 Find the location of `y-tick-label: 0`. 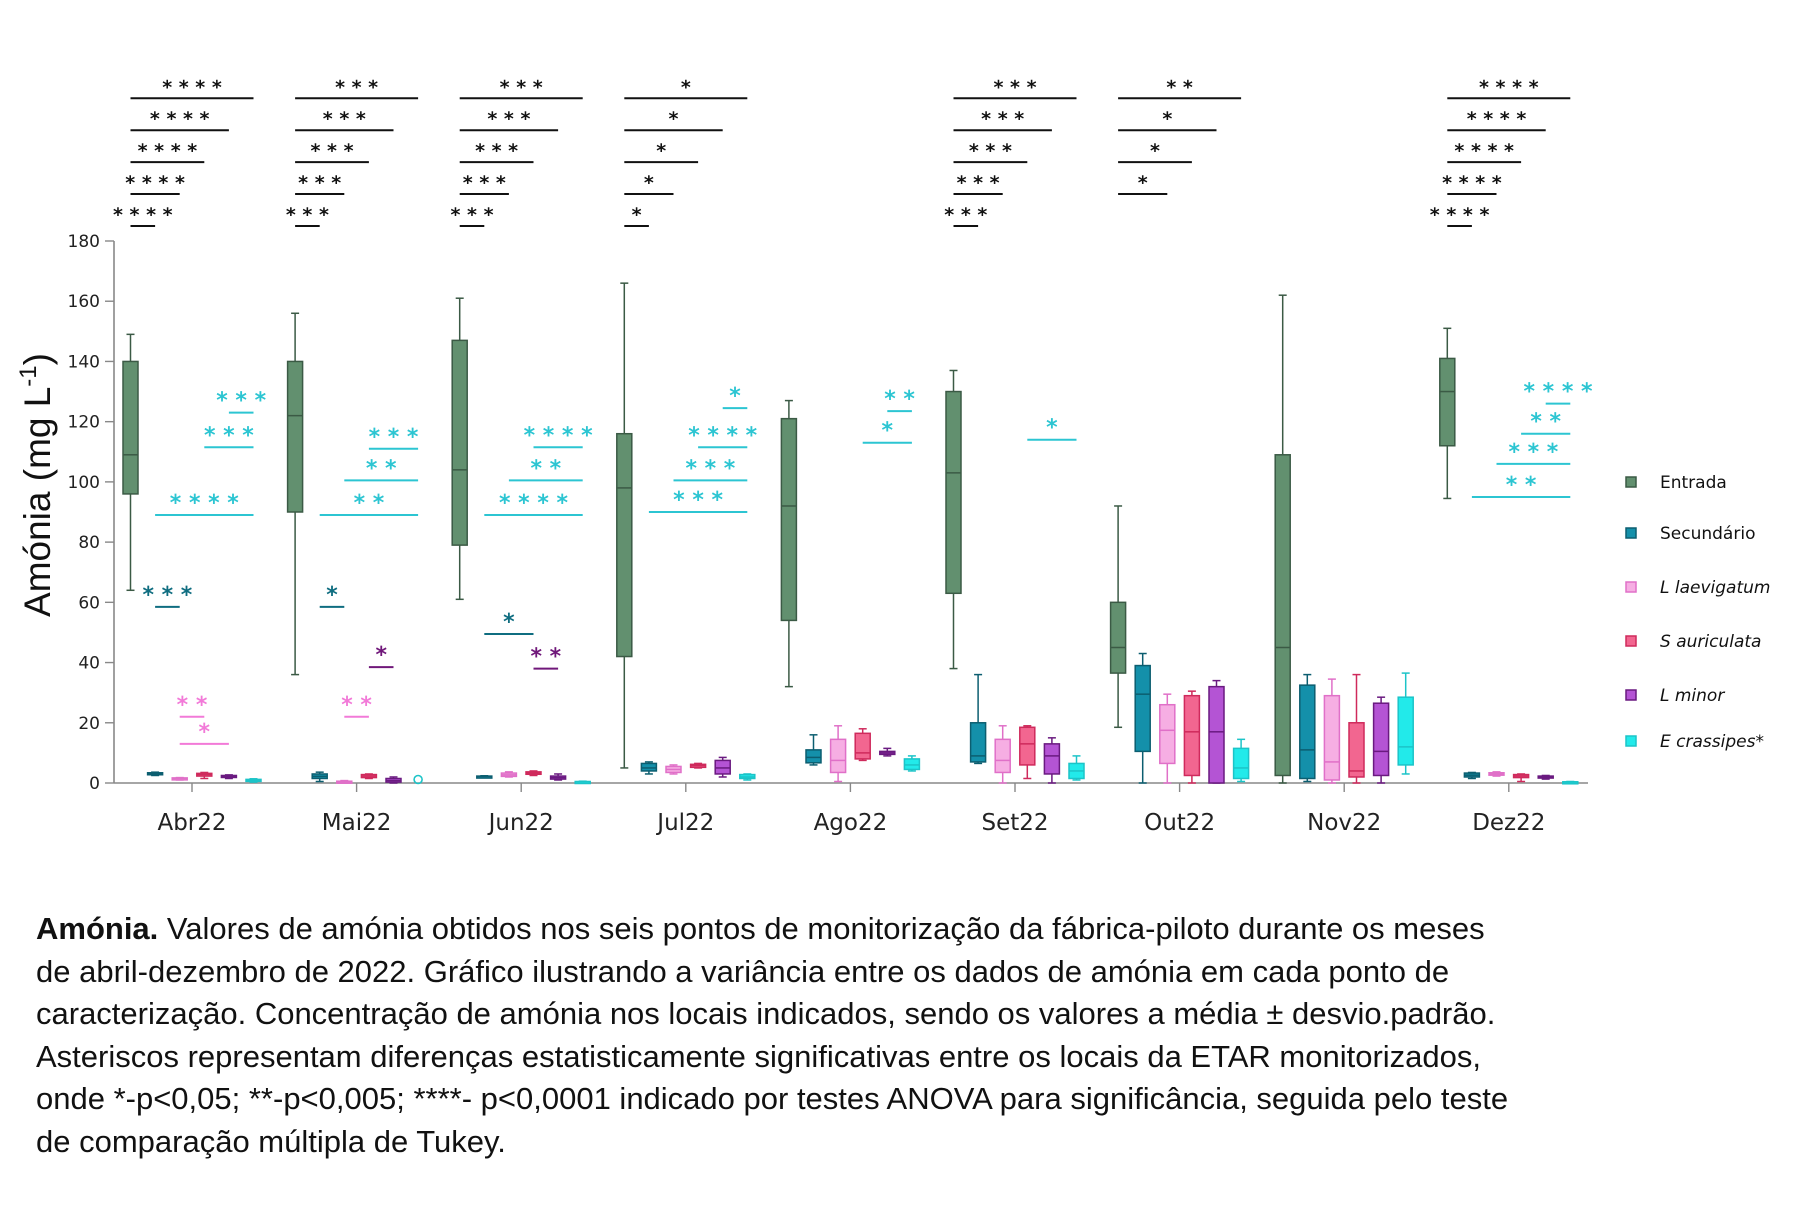

y-tick-label: 0 is located at coordinates (94, 784).